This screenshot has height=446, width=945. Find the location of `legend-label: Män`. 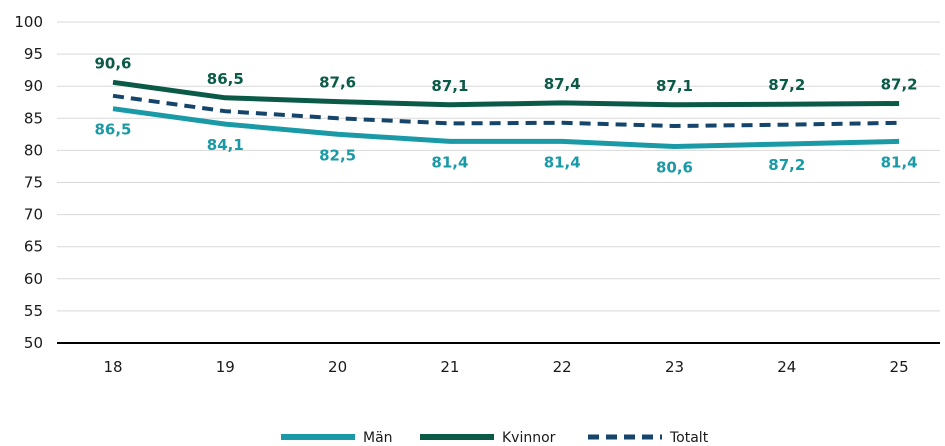

legend-label: Män is located at coordinates (378, 438).